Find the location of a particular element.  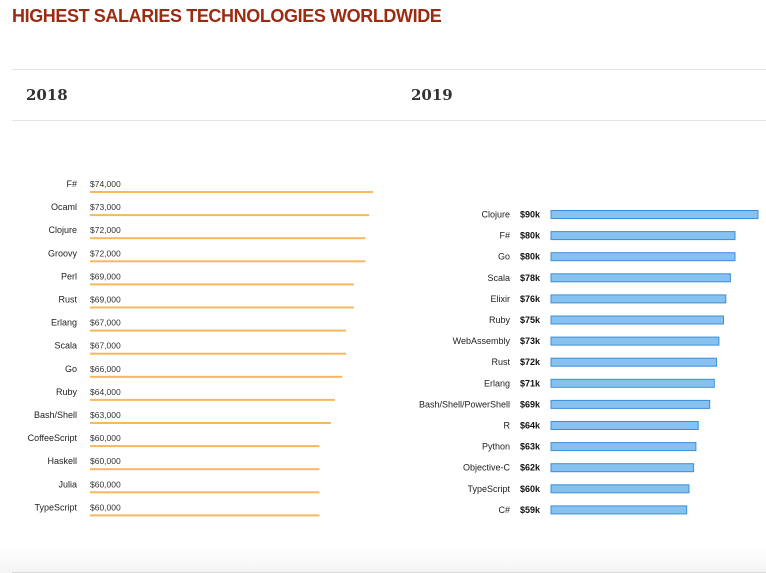

category-label-2018-clojure-2: Clojure is located at coordinates (62, 230).